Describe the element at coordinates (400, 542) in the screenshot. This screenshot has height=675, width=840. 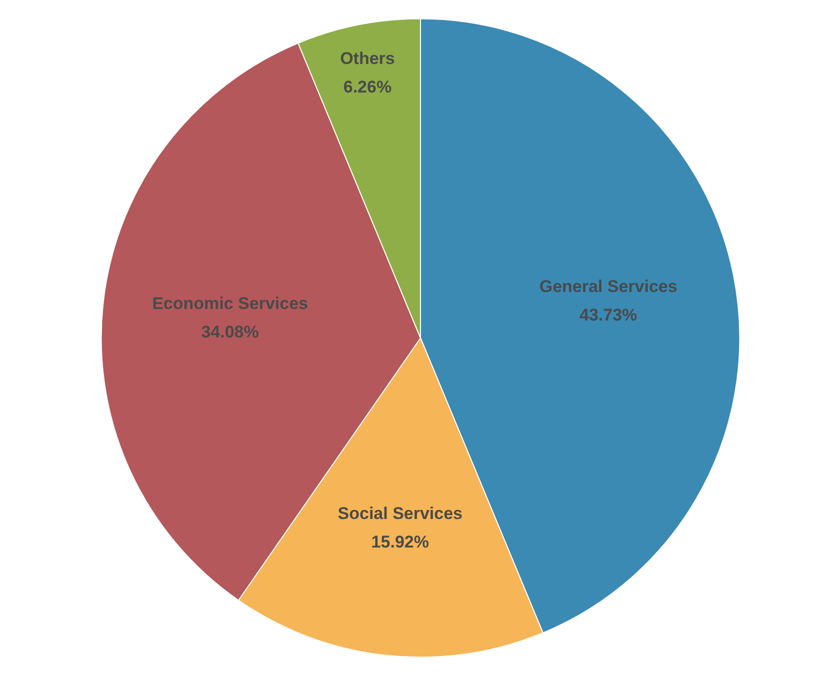
I see `data-label: 15.92%` at that location.